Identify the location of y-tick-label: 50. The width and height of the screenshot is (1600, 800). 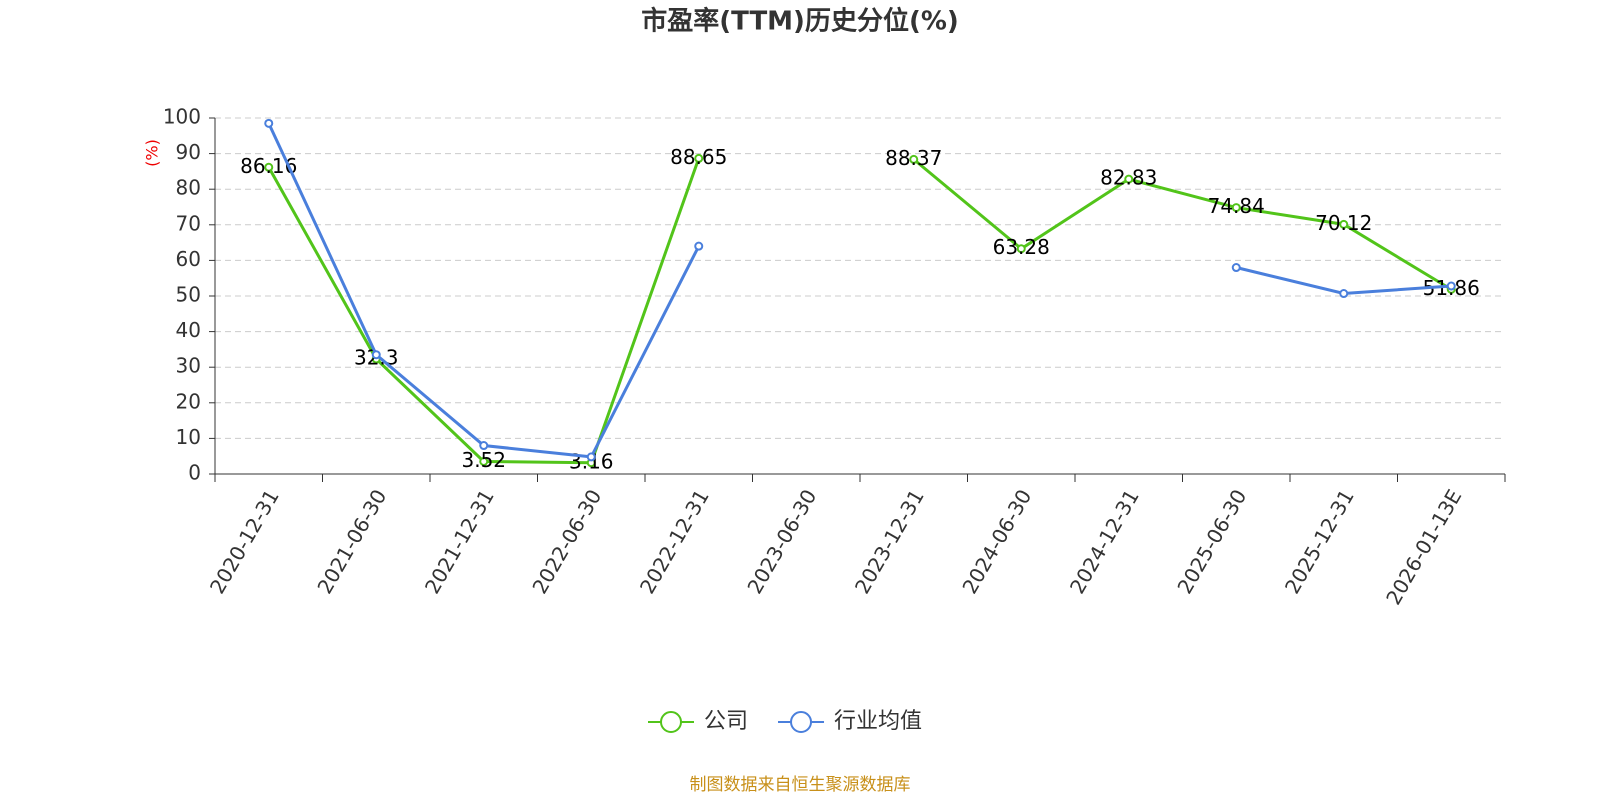
(188, 295).